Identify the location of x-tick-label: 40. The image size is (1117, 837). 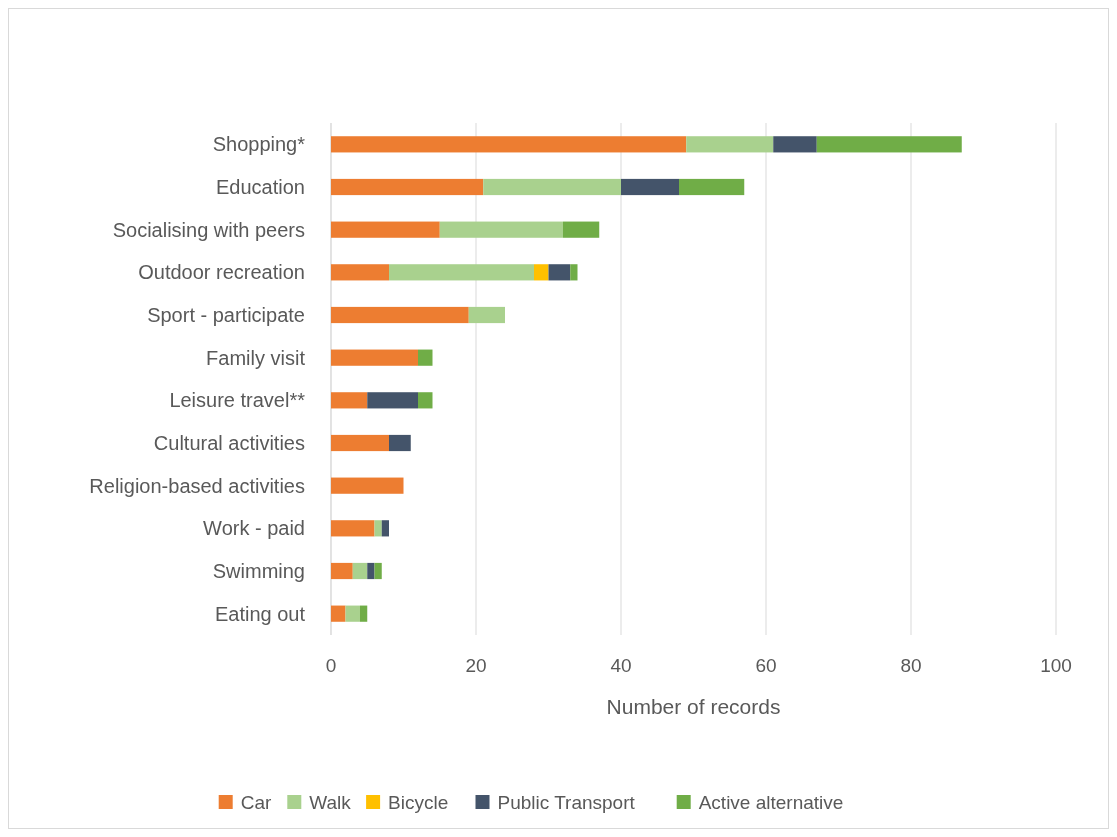
(621, 665).